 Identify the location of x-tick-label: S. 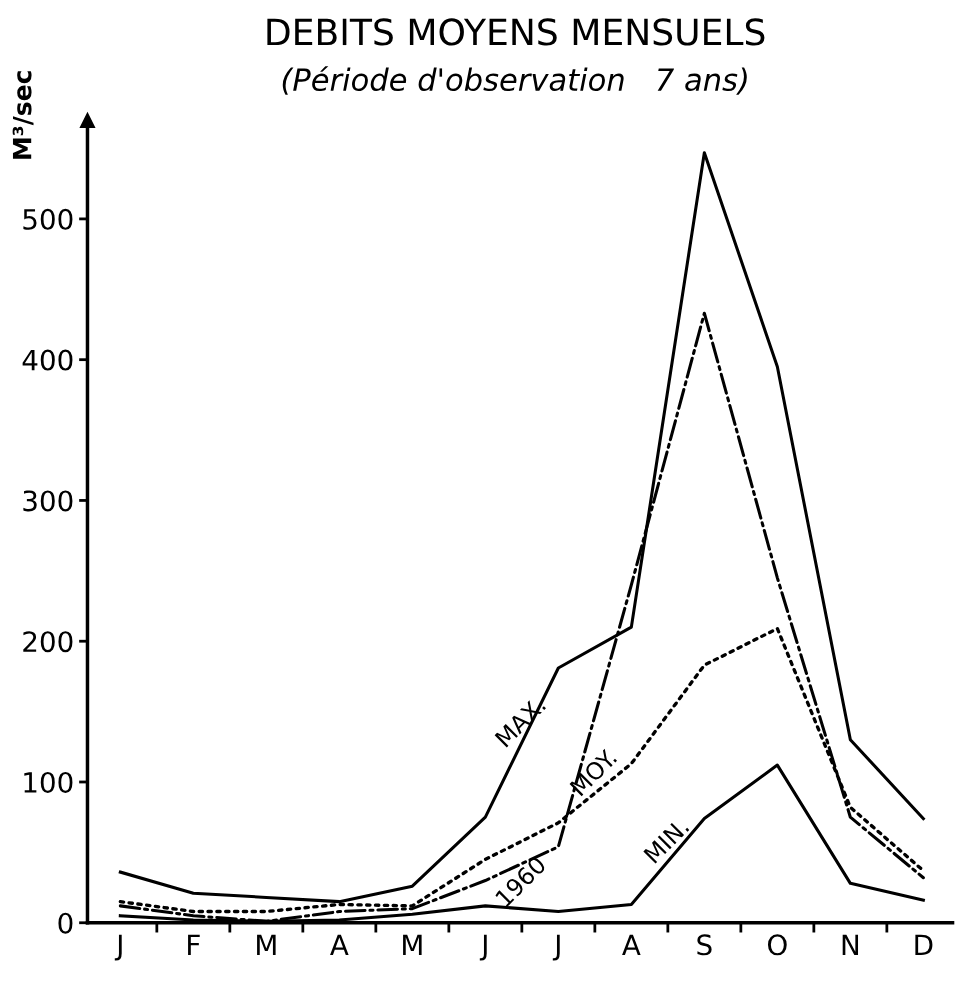
(704, 945).